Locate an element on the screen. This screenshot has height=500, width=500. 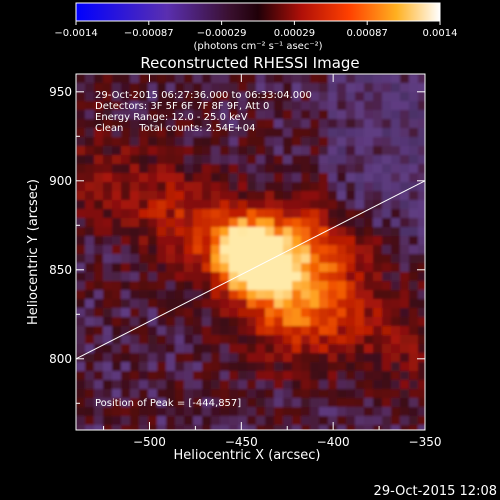
y-tick-label: 850 is located at coordinates (60, 270).